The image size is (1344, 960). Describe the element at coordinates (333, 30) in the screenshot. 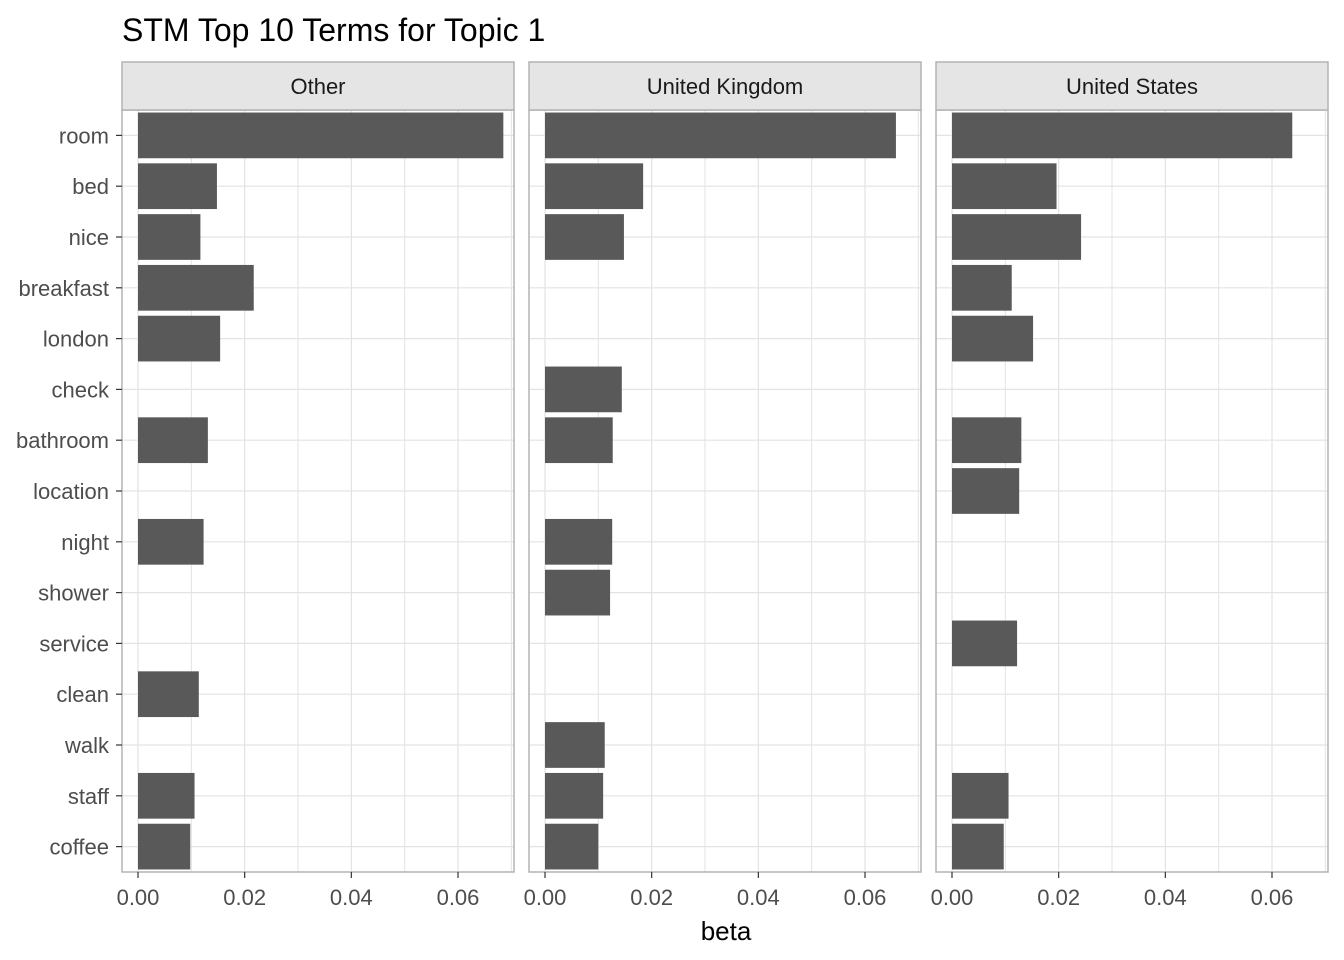

I see `chart-title: STM Top 10 Terms for Topic 1` at that location.